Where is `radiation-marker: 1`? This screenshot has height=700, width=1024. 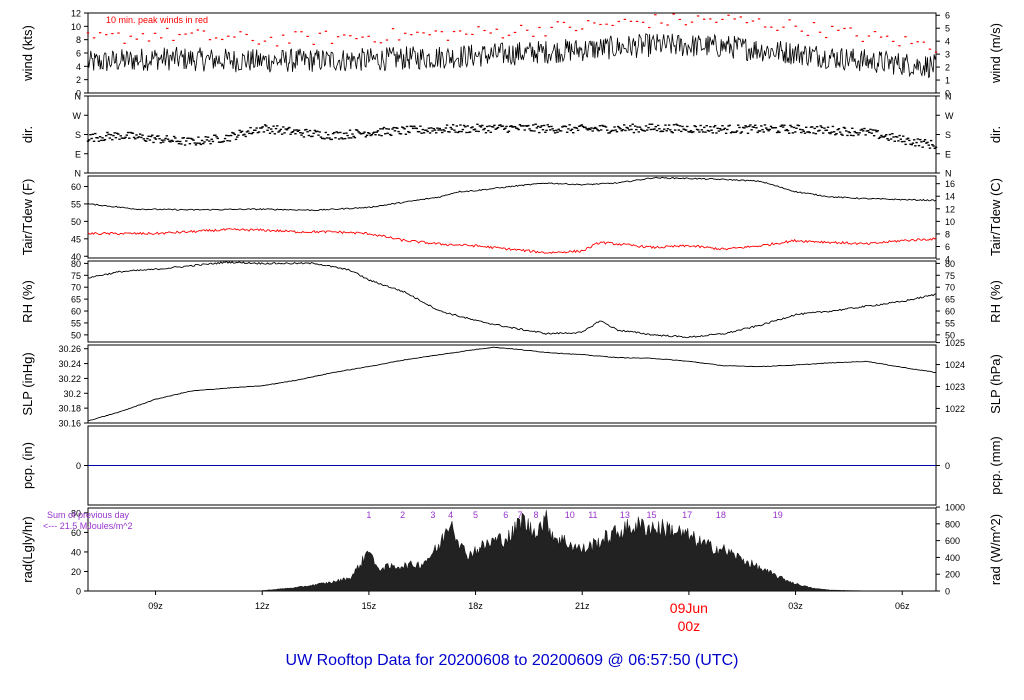 radiation-marker: 1 is located at coordinates (368, 515).